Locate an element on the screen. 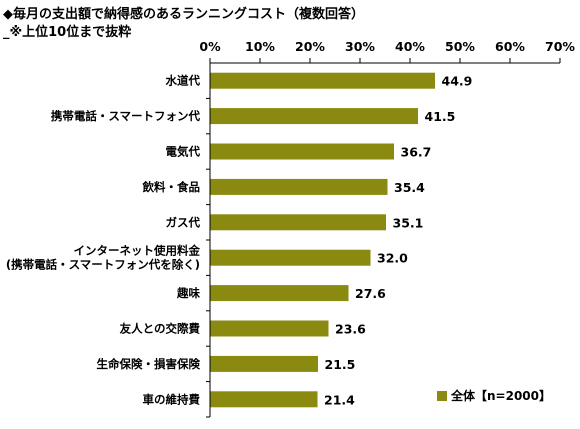 This screenshot has width=580, height=429. category-label: 趣味 is located at coordinates (188, 293).